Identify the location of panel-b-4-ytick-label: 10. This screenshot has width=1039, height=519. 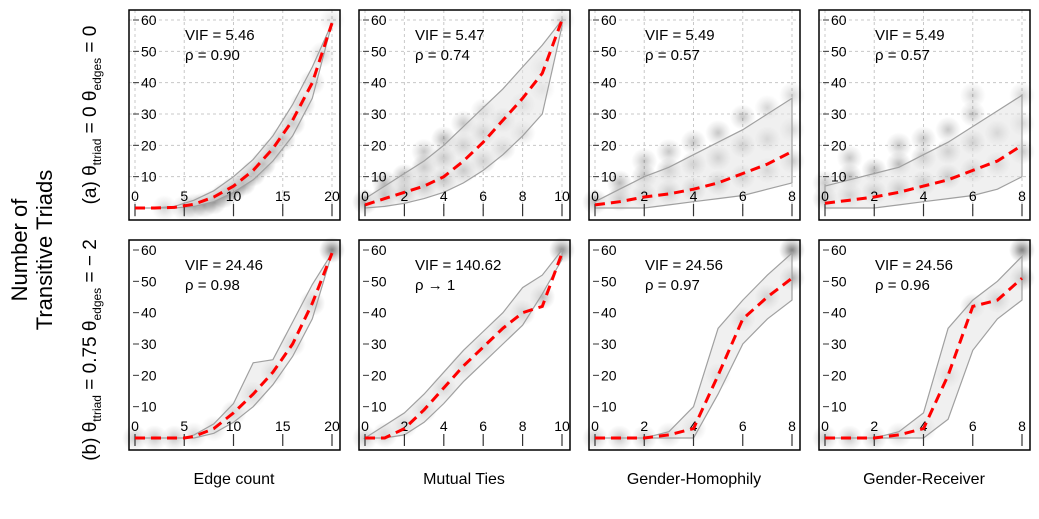
(839, 407).